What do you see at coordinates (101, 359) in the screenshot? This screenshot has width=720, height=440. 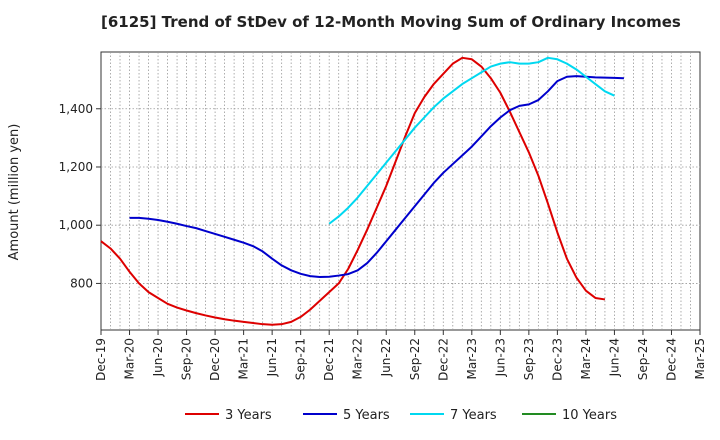 I see `x-tick-label: Dec-19` at bounding box center [101, 359].